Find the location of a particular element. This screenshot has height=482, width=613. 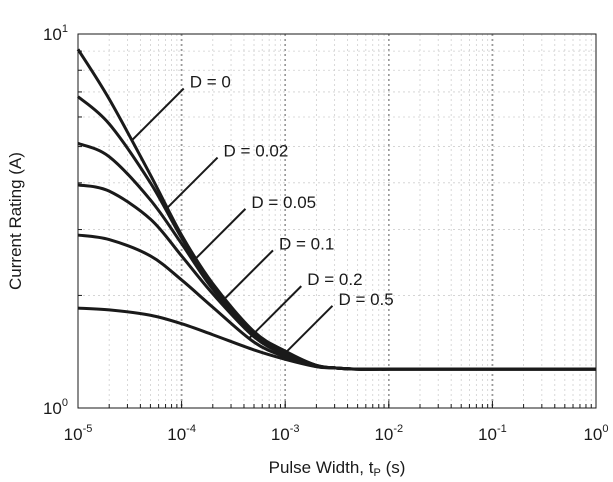

x-tick-label: 10⁻⁴ is located at coordinates (181, 433).